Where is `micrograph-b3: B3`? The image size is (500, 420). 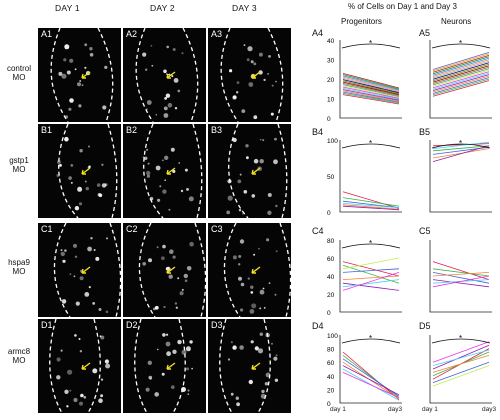
micrograph-b3: B3 is located at coordinates (249, 171).